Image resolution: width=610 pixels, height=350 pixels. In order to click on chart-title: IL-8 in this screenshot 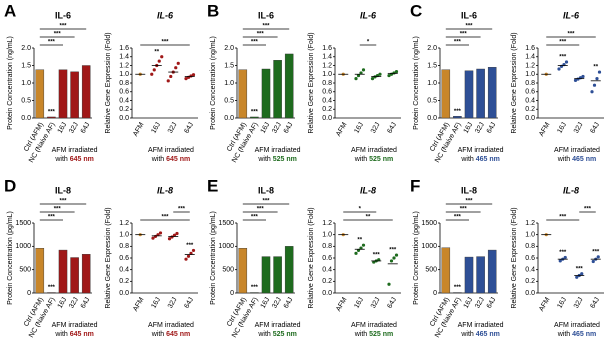, I will do `click(63, 190)`.